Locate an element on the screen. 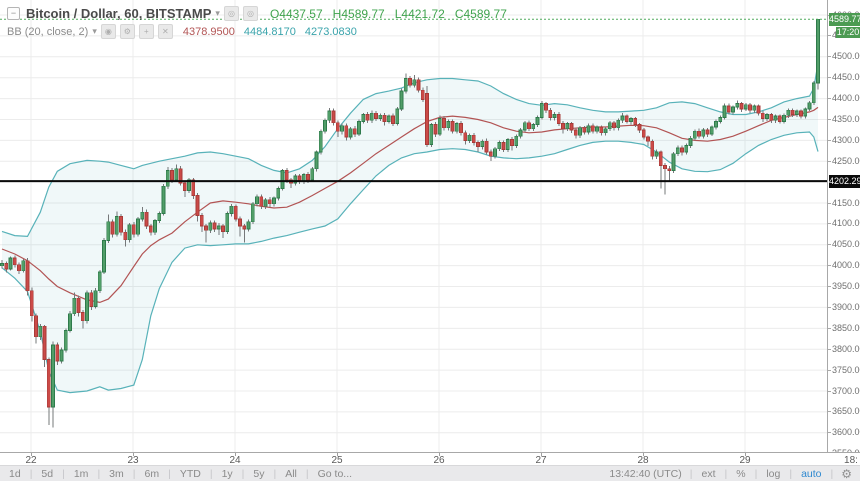 The image size is (860, 481). range-button-1d: 1d is located at coordinates (15, 473).